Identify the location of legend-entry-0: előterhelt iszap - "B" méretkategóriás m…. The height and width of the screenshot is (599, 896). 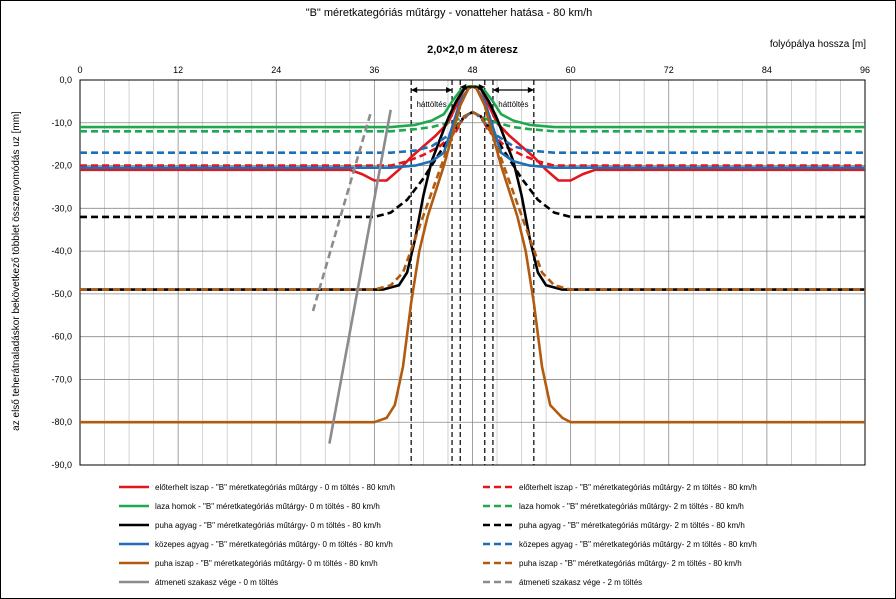
(275, 487).